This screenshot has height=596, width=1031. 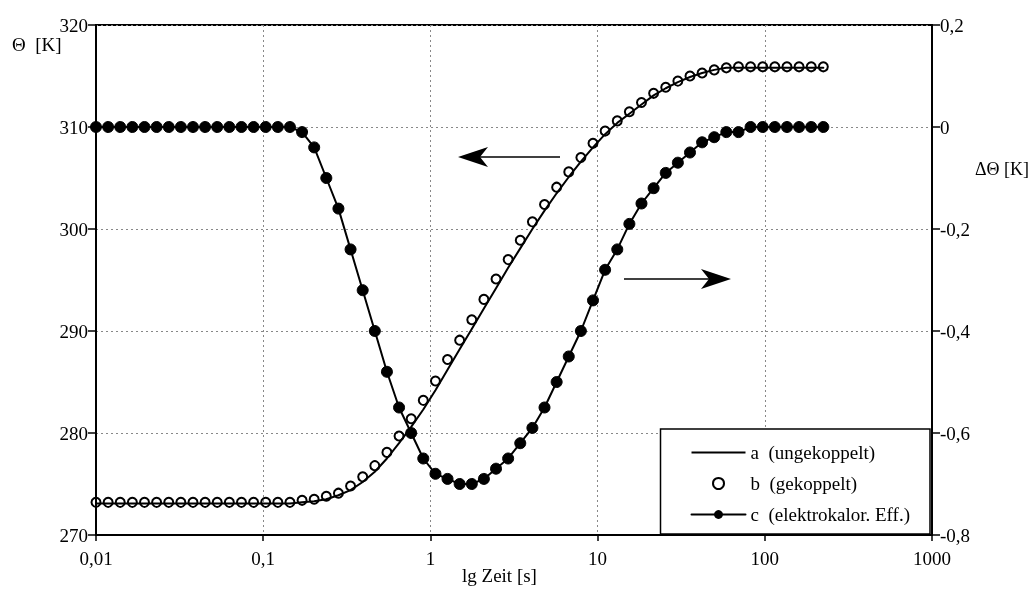 I want to click on y2-tick-label: -0,2, so click(x=955, y=229).